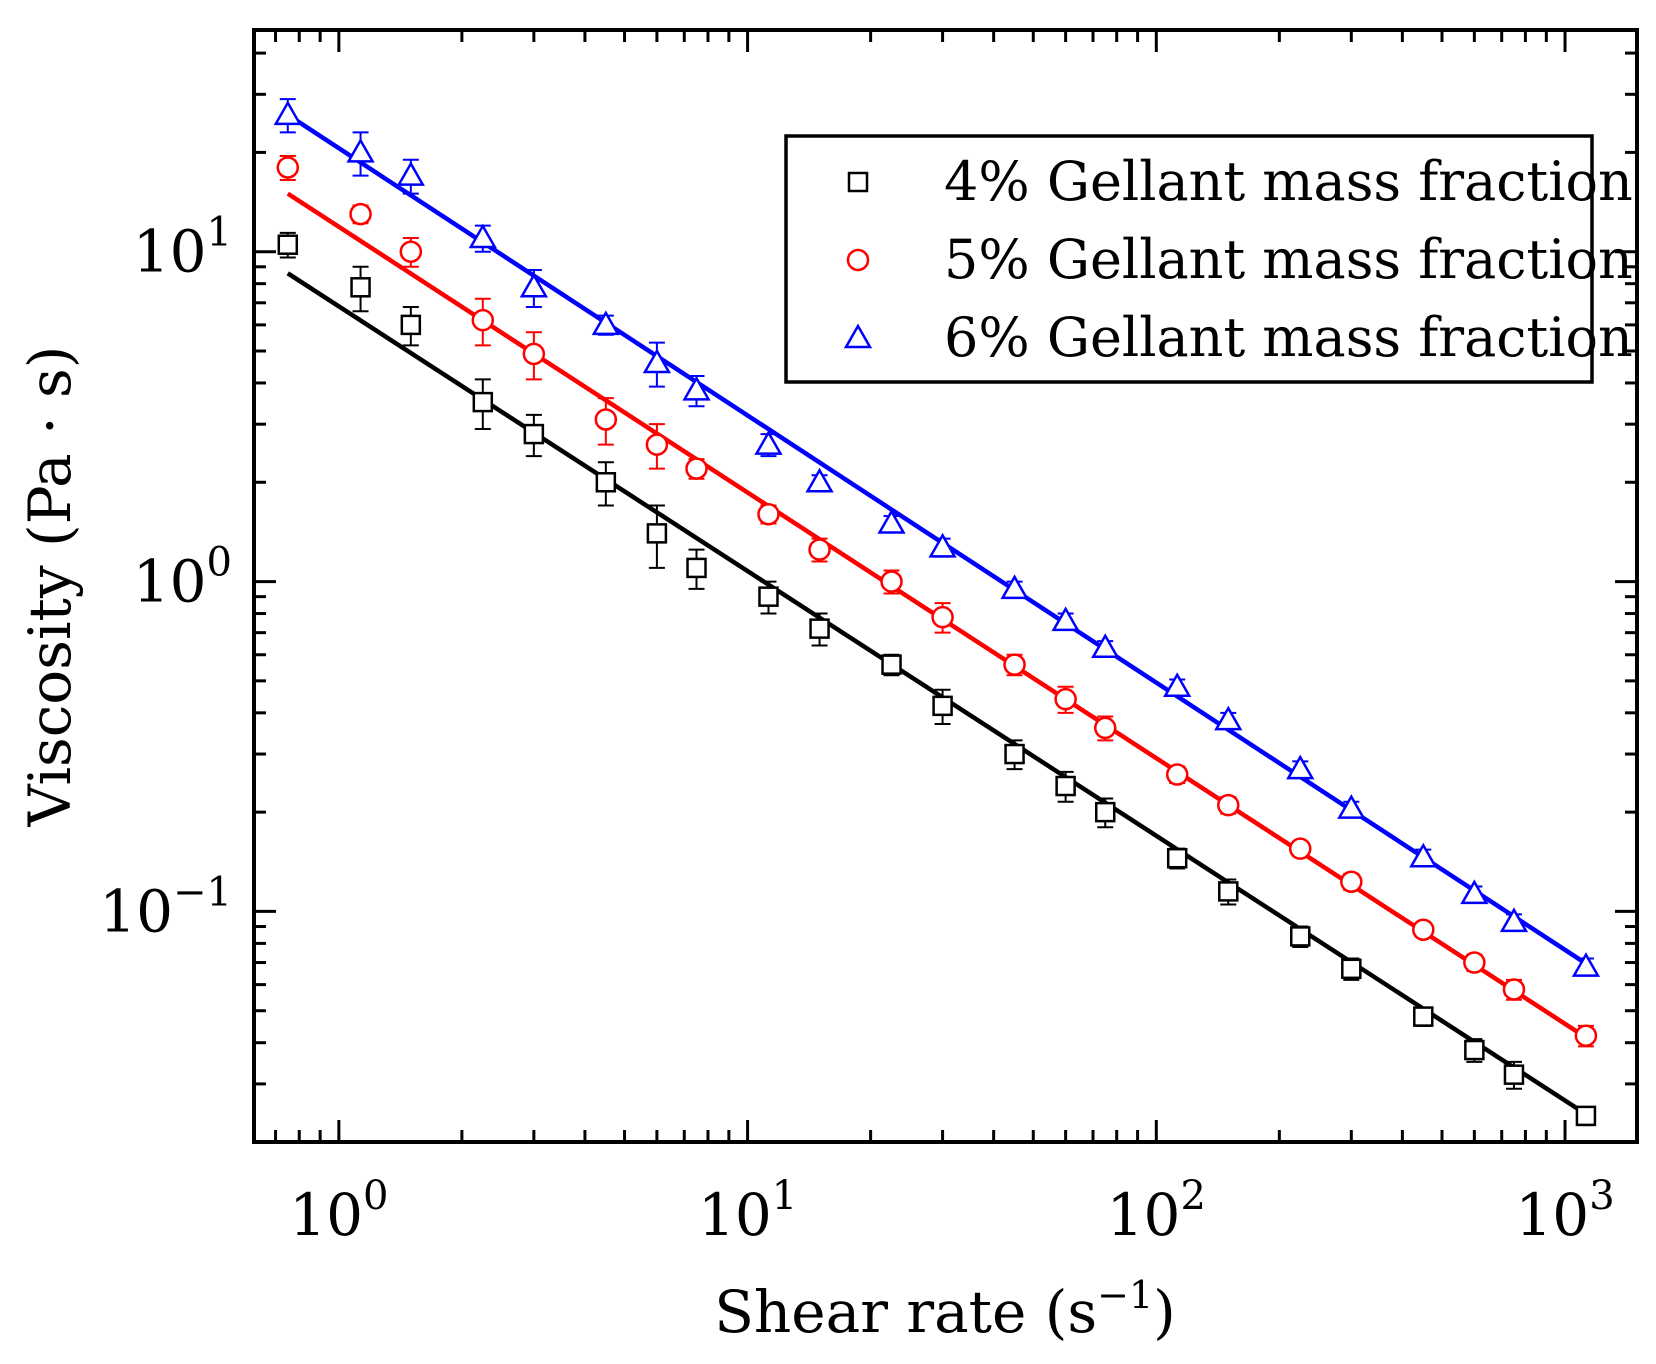 The height and width of the screenshot is (1364, 1656). What do you see at coordinates (182, 248) in the screenshot?
I see `y-tick-label: 10¹` at bounding box center [182, 248].